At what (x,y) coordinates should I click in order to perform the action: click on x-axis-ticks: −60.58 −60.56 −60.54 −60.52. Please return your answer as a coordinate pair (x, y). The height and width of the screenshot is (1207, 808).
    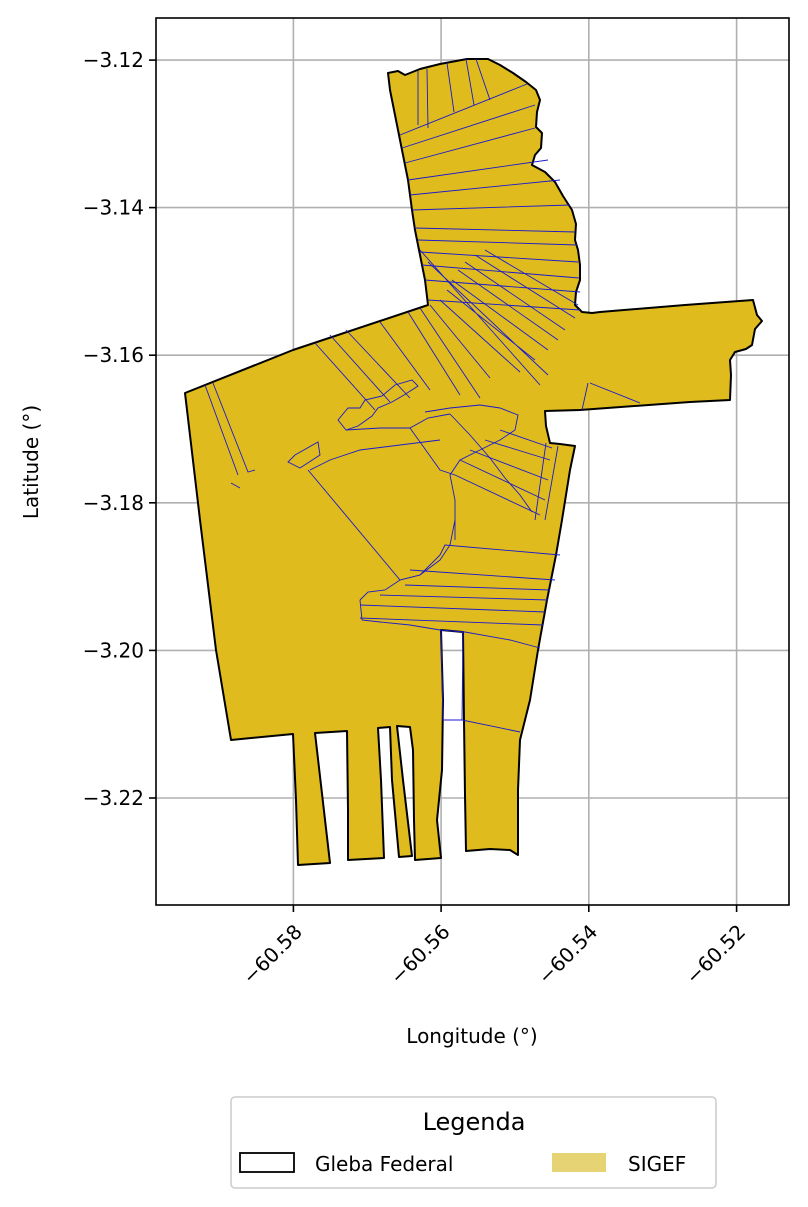
    Looking at the image, I should click on (494, 947).